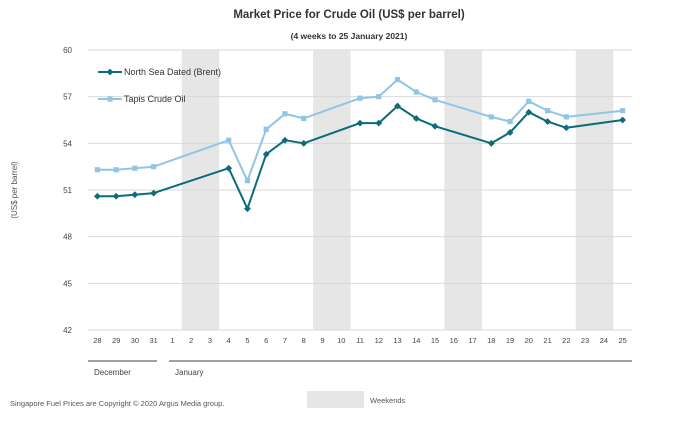  I want to click on y-tick-label-54: 54, so click(67, 143).